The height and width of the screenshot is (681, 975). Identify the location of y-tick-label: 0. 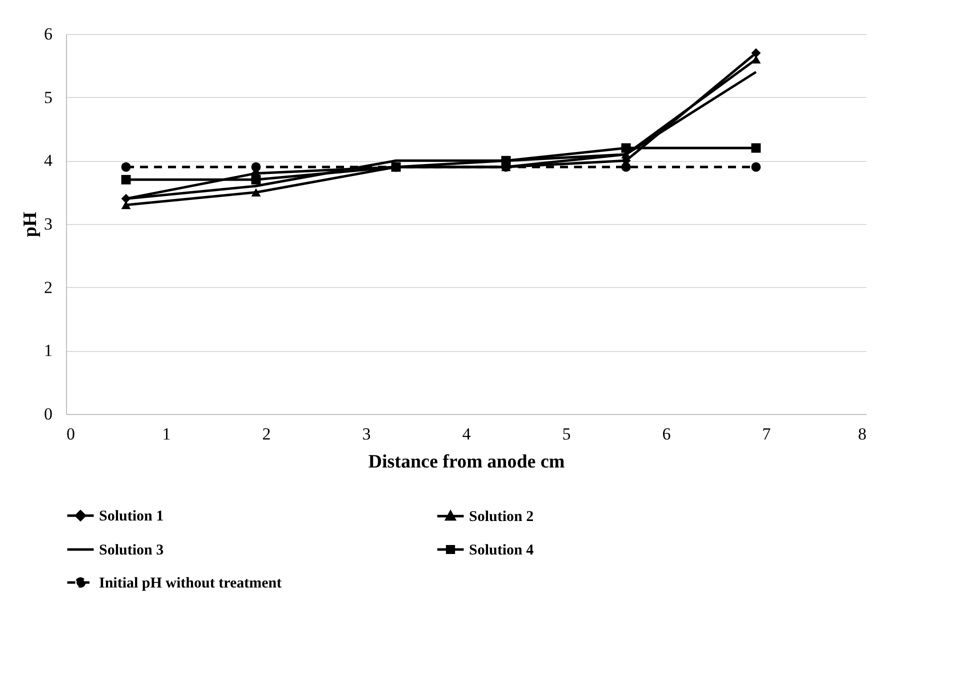
(48, 414).